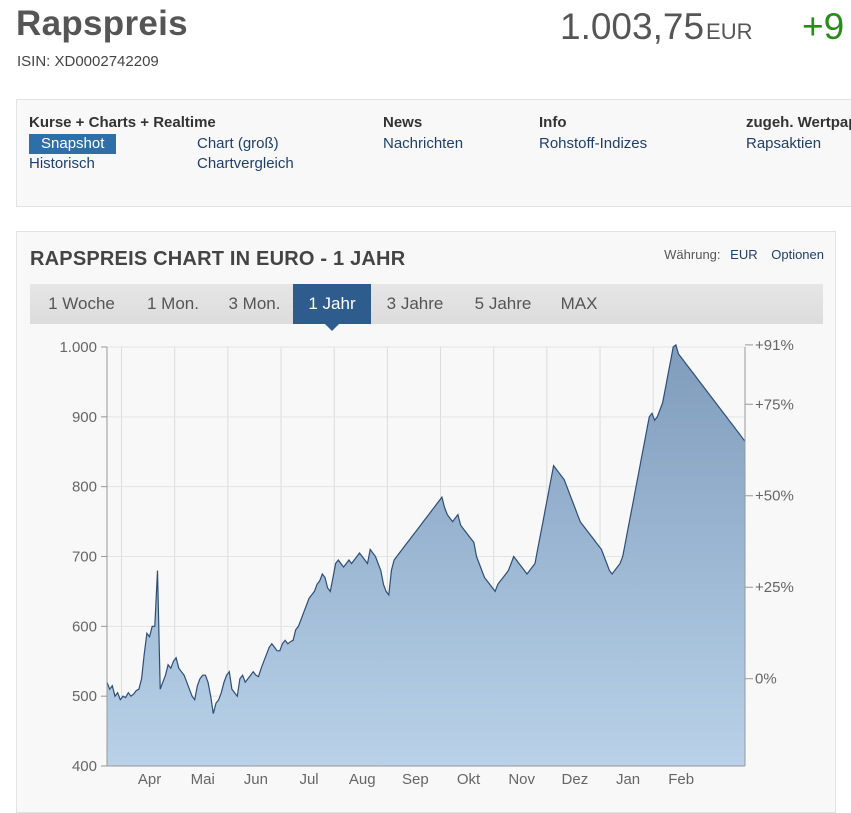 Image resolution: width=851 pixels, height=813 pixels. I want to click on y-tick-label: 400, so click(84, 766).